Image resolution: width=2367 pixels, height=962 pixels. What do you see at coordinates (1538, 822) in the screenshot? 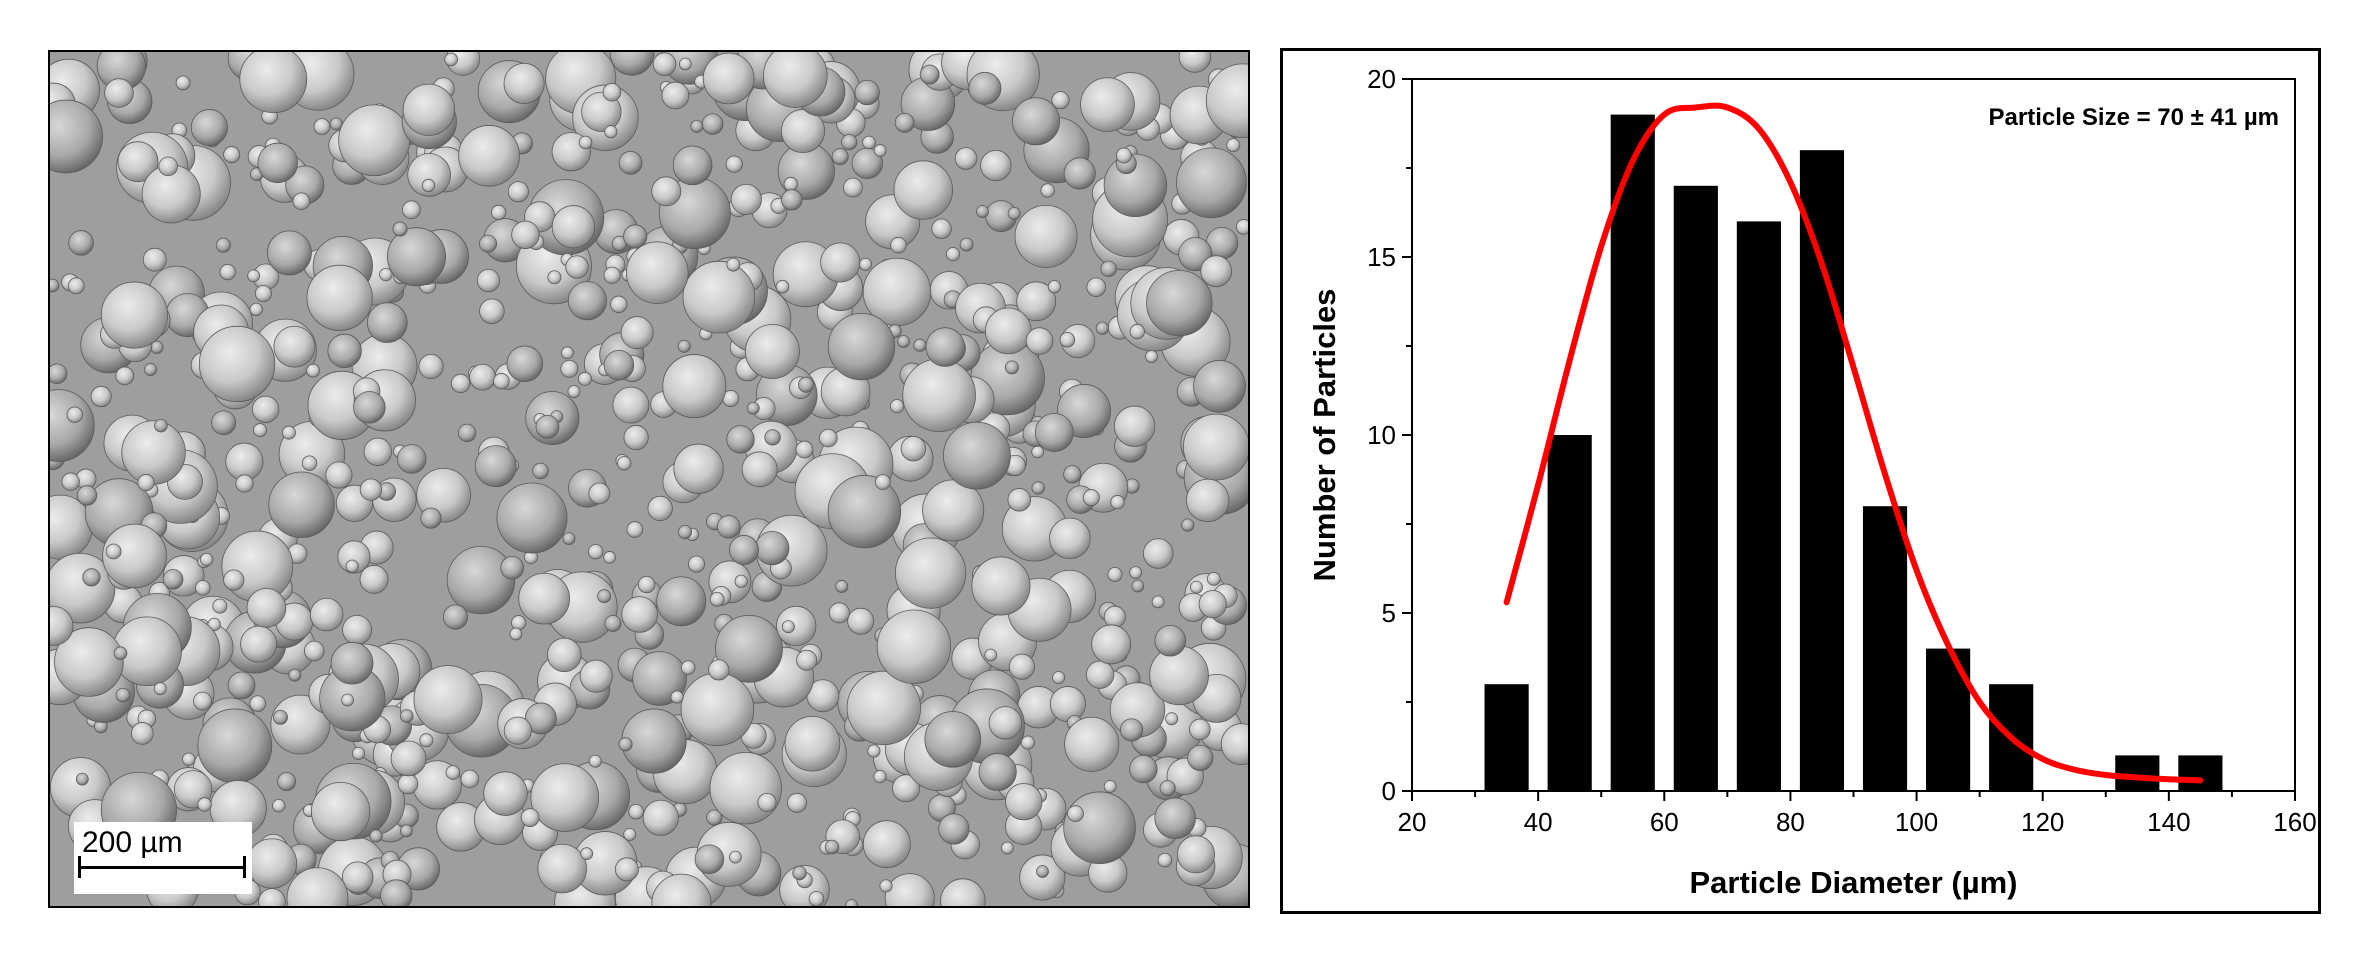
I see `x-tick-label-40: 40` at bounding box center [1538, 822].